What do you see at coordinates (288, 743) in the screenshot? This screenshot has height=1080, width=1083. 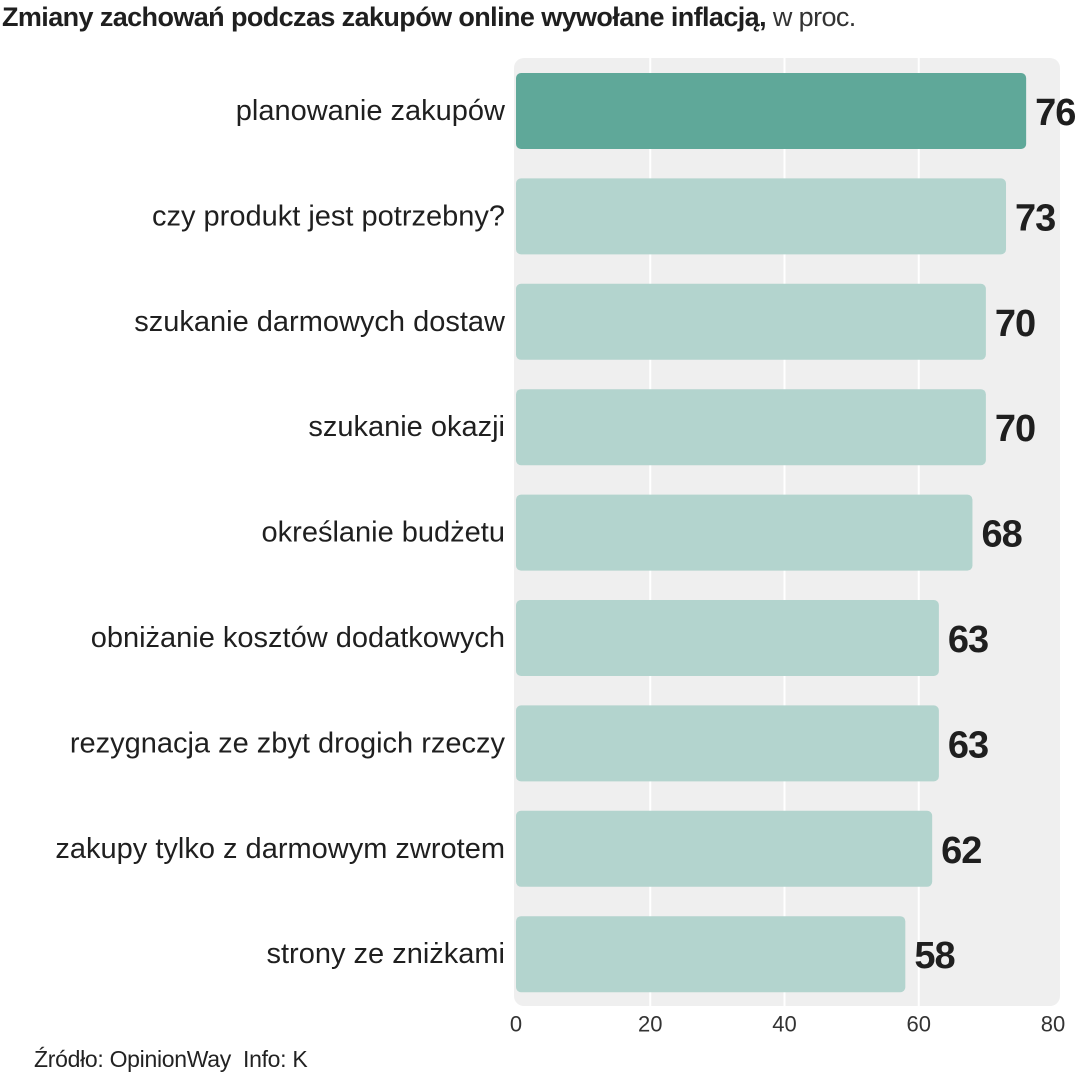 I see `category-label: rezygnacja ze zbyt drogich rzeczy` at bounding box center [288, 743].